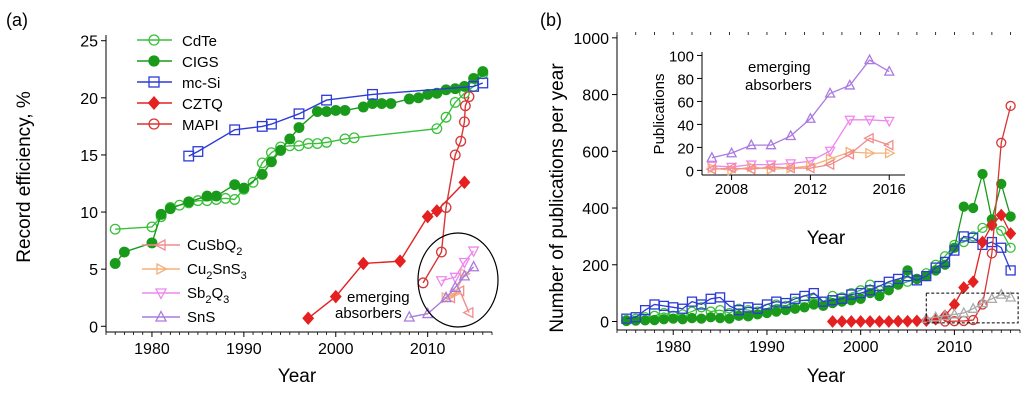  Describe the element at coordinates (244, 276) in the screenshot. I see `legend-cu2sns3-sub2: 3` at that location.